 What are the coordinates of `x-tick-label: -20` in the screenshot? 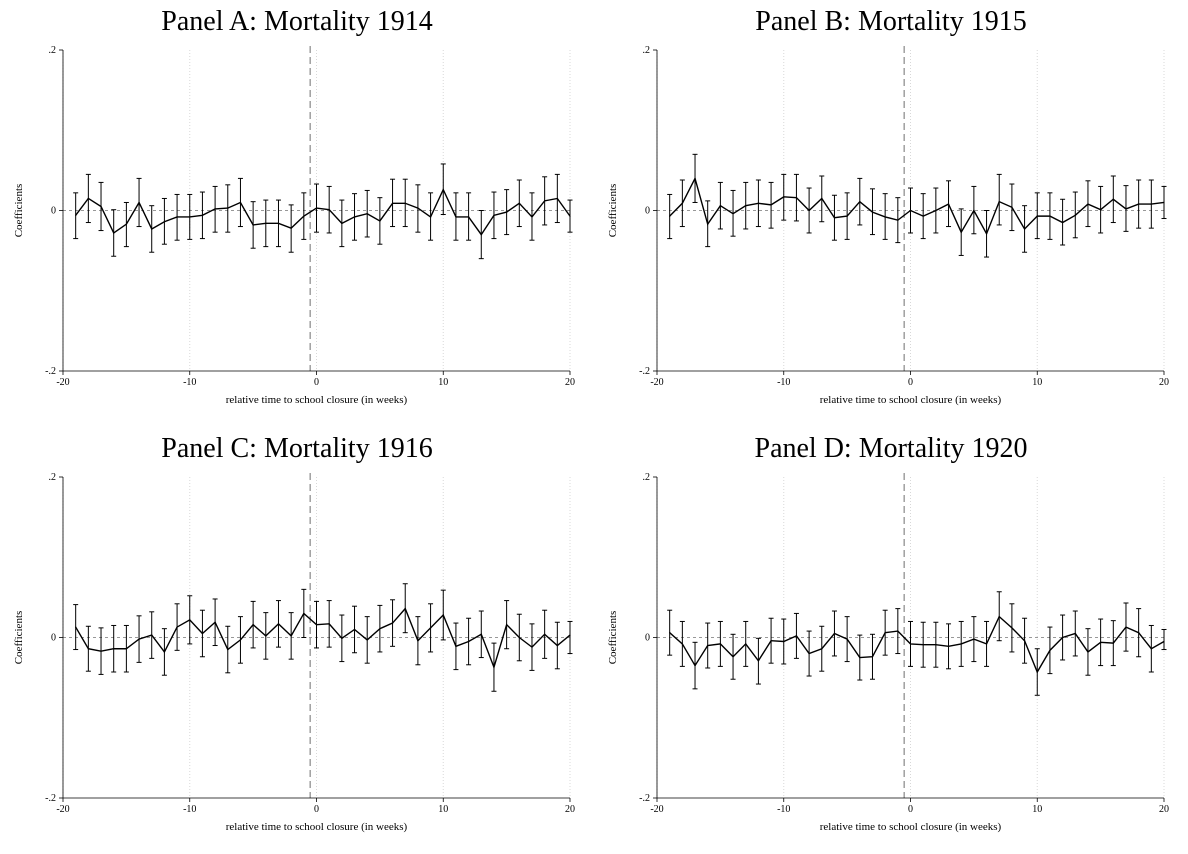 It's located at (656, 809).